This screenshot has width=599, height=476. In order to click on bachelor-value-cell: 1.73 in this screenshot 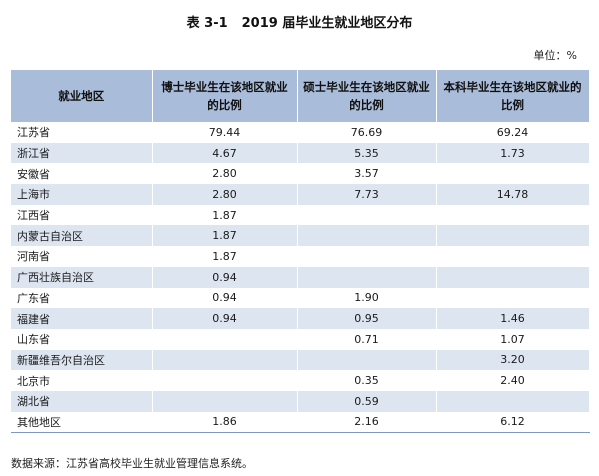, I will do `click(512, 153)`.